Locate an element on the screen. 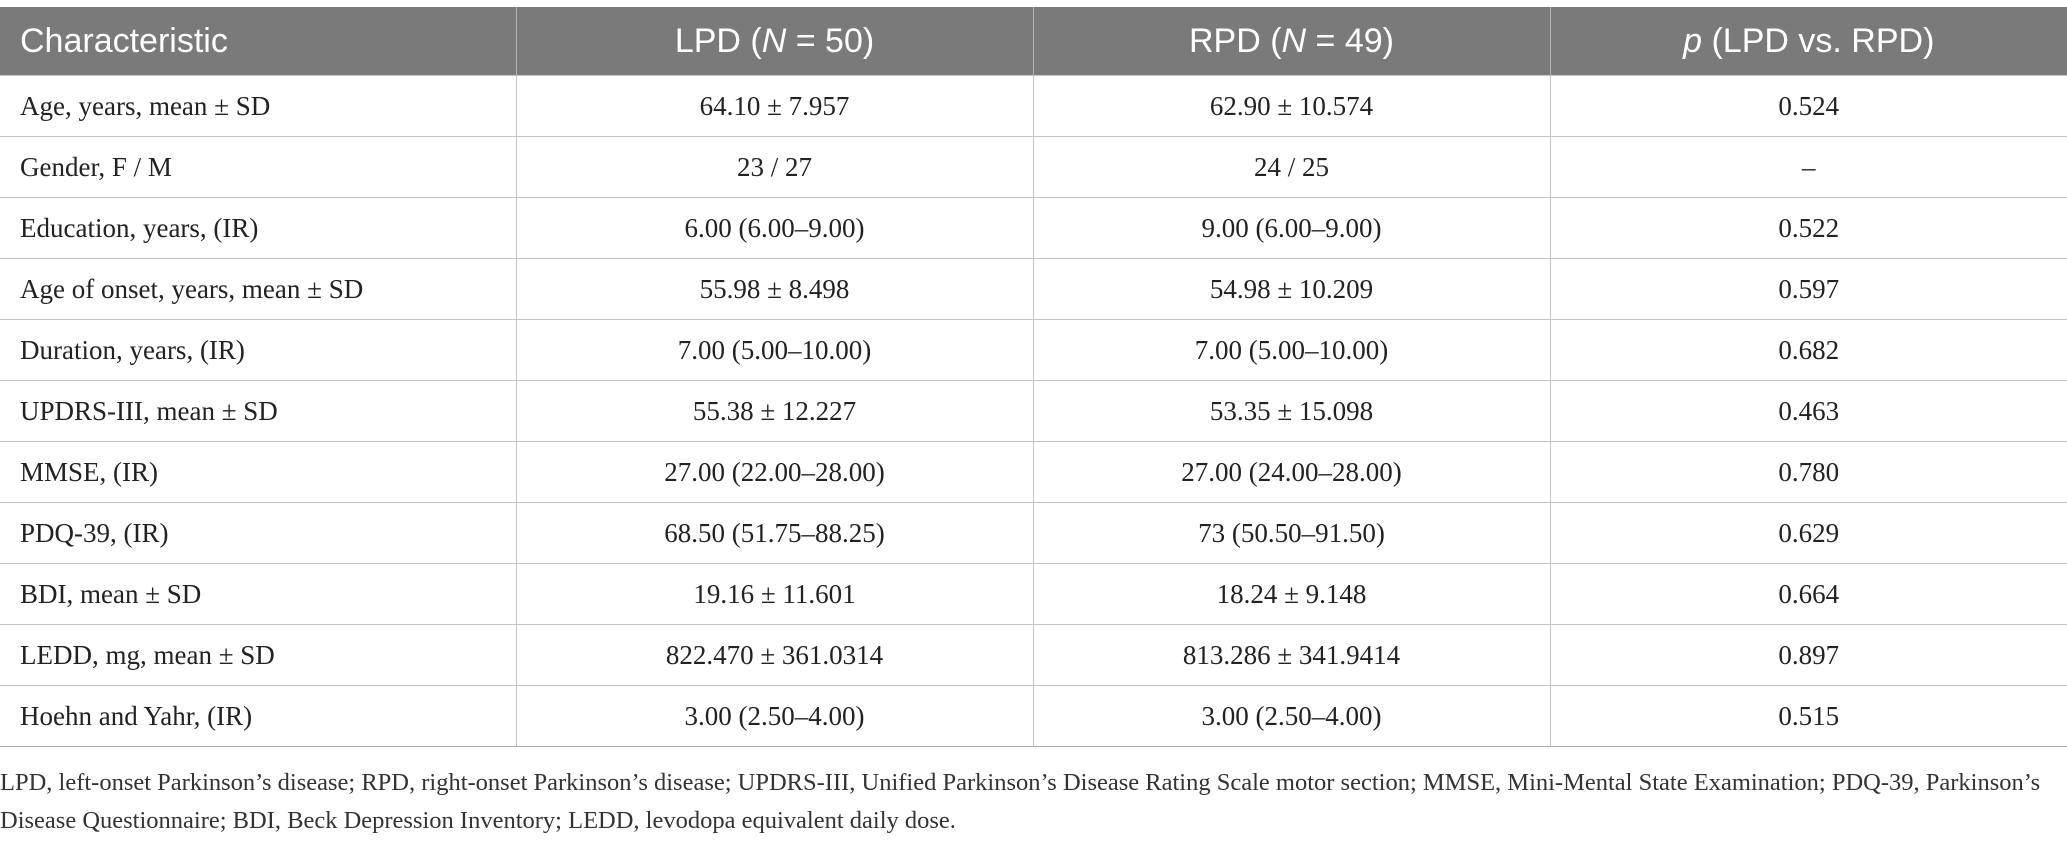 This screenshot has height=846, width=2067. row-characteristic-cell: Duration, years, (IR) is located at coordinates (258, 350).